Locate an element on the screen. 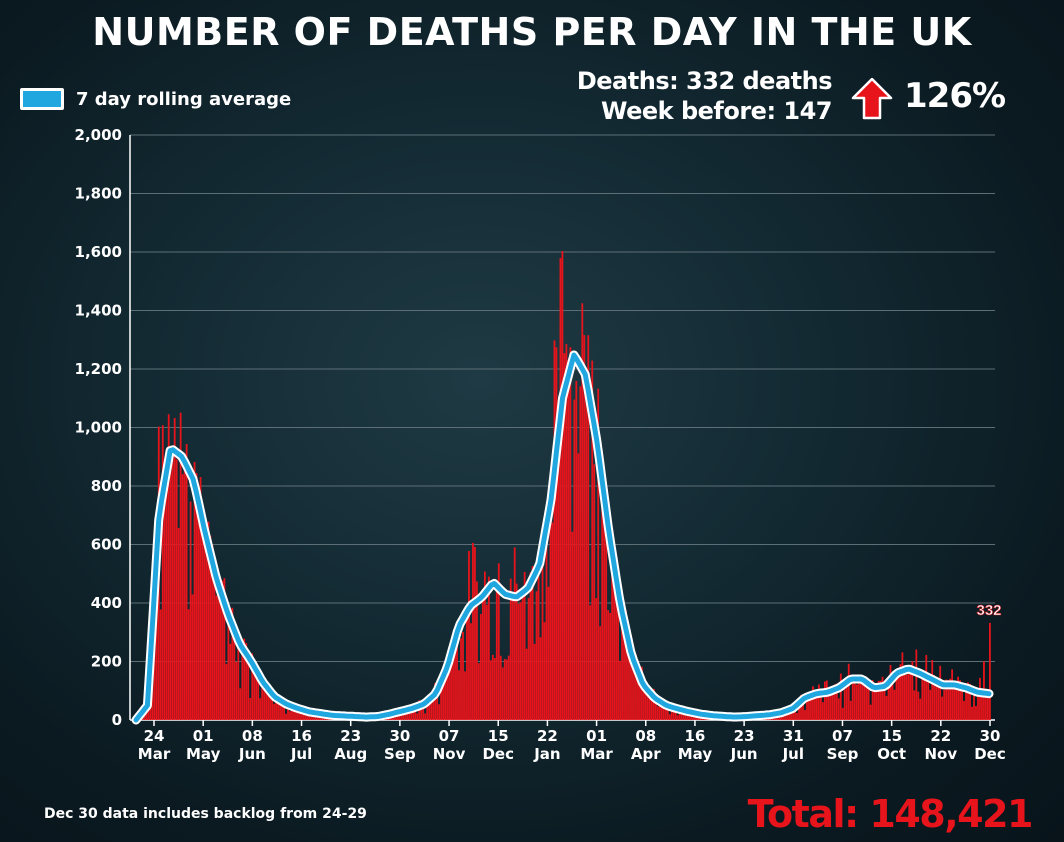 Image resolution: width=1064 pixels, height=842 pixels. x-tick-label: 08 is located at coordinates (252, 736).